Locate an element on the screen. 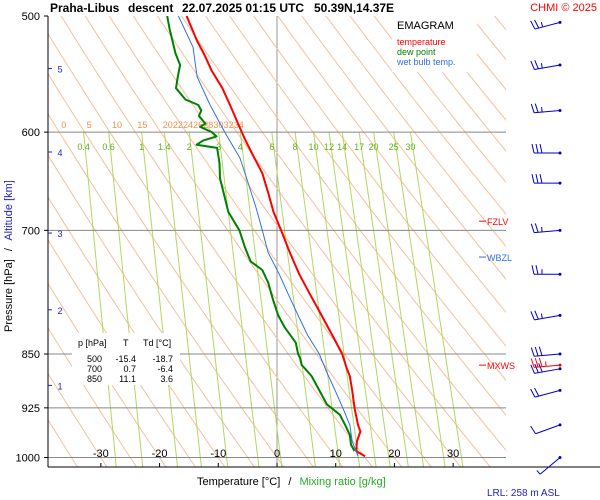 This screenshot has width=600, height=500. mixing-ratio-label: 2 is located at coordinates (189, 147).